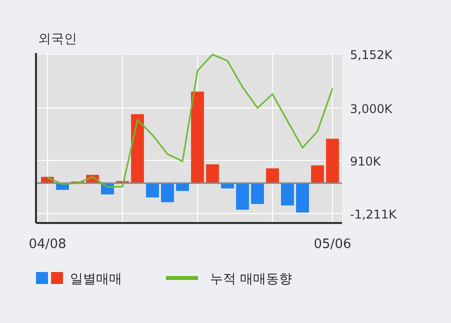 The height and width of the screenshot is (323, 451). I want to click on x-tick-label: 05/06, so click(333, 244).